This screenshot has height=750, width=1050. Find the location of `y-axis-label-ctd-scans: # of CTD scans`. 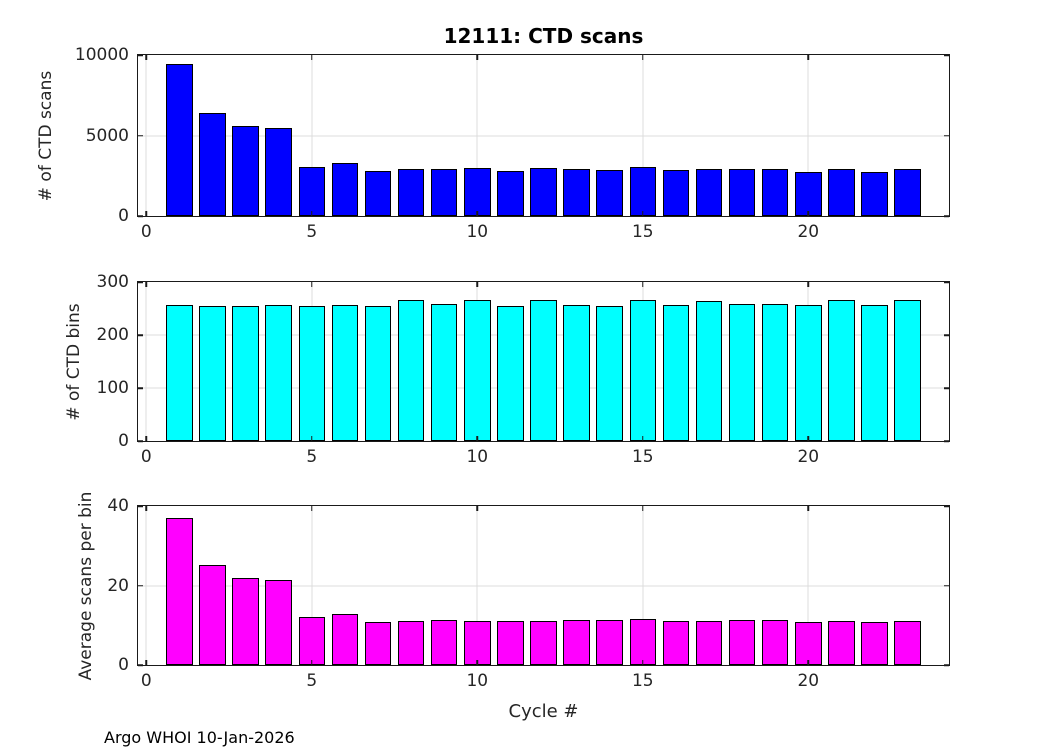

y-axis-label-ctd-scans: # of CTD scans is located at coordinates (46, 136).